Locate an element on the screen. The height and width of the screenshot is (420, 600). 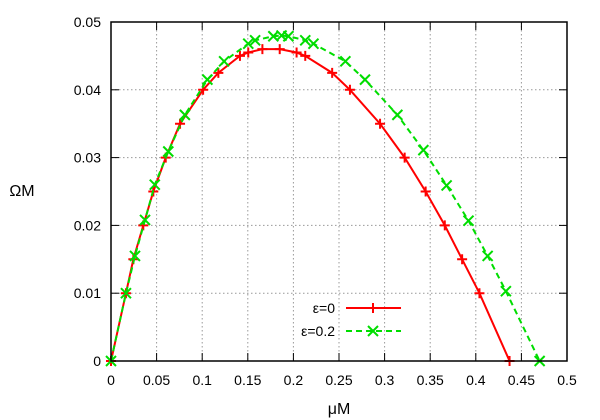
x-tick-label: 0.05 is located at coordinates (156, 380).